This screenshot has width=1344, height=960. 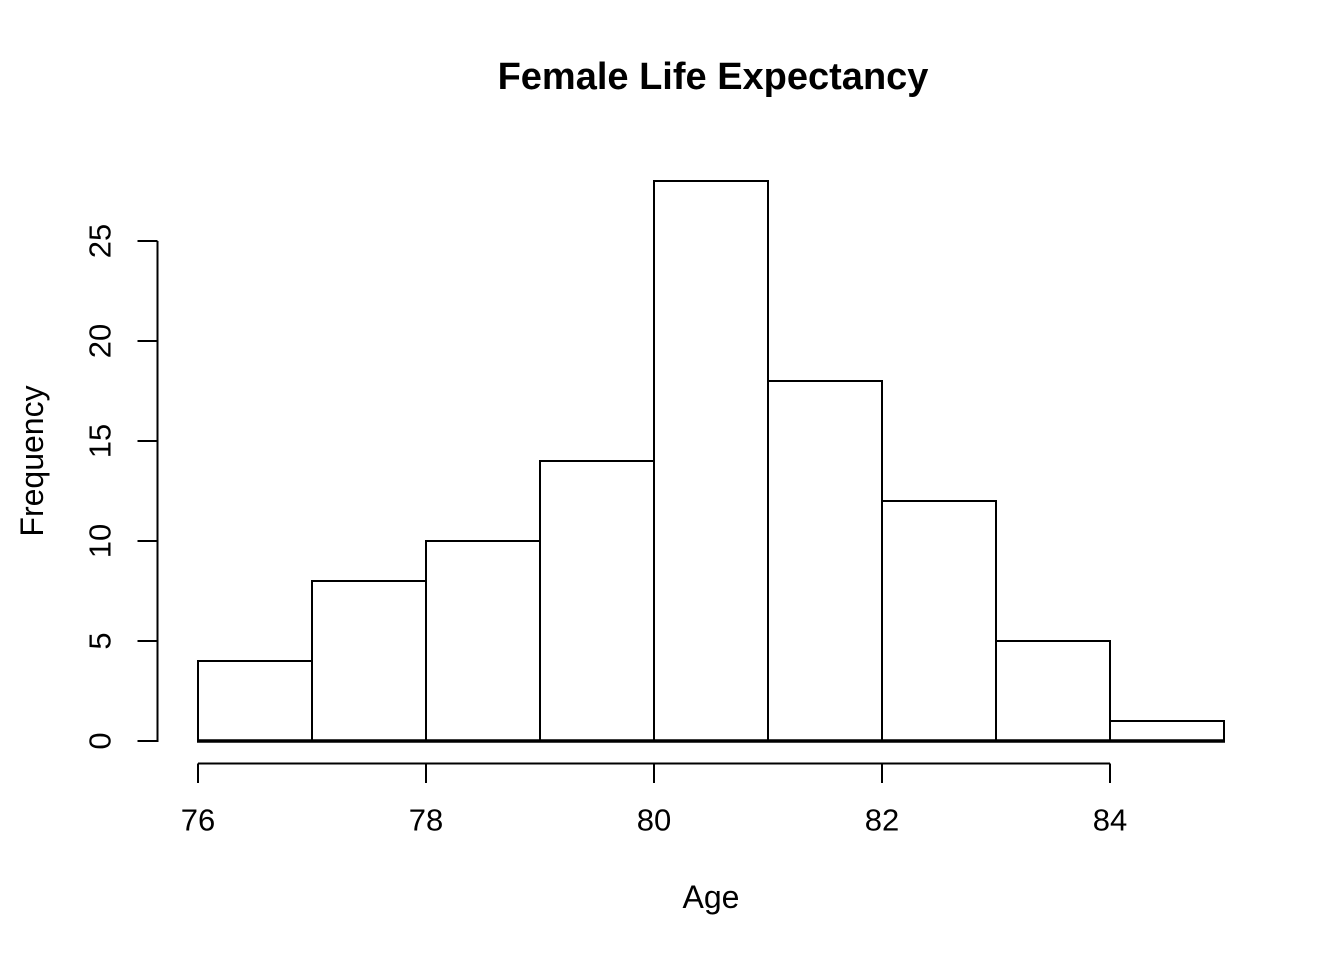 I want to click on x-tick-label: 80, so click(x=654, y=820).